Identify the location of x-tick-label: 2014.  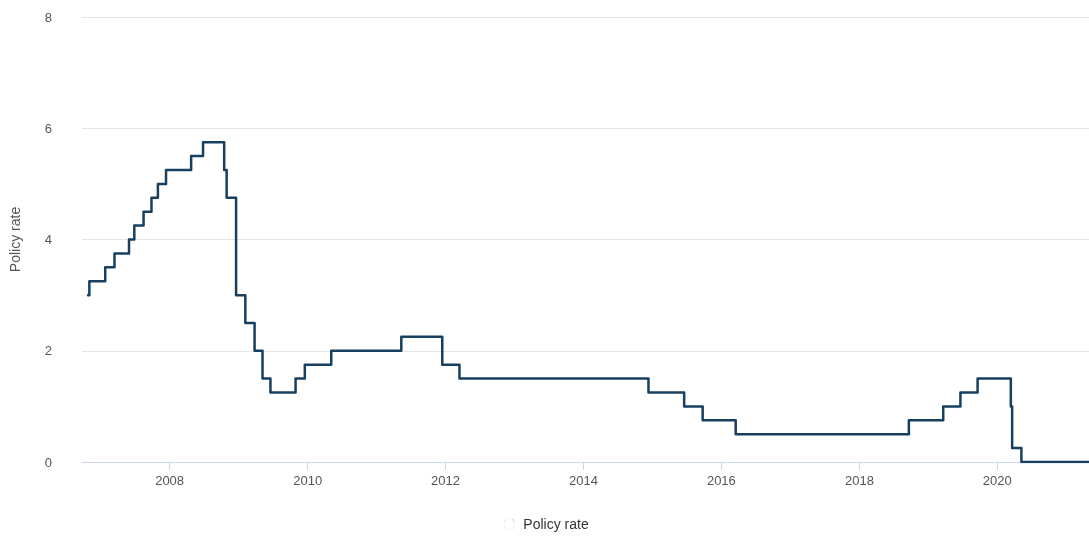
(583, 480).